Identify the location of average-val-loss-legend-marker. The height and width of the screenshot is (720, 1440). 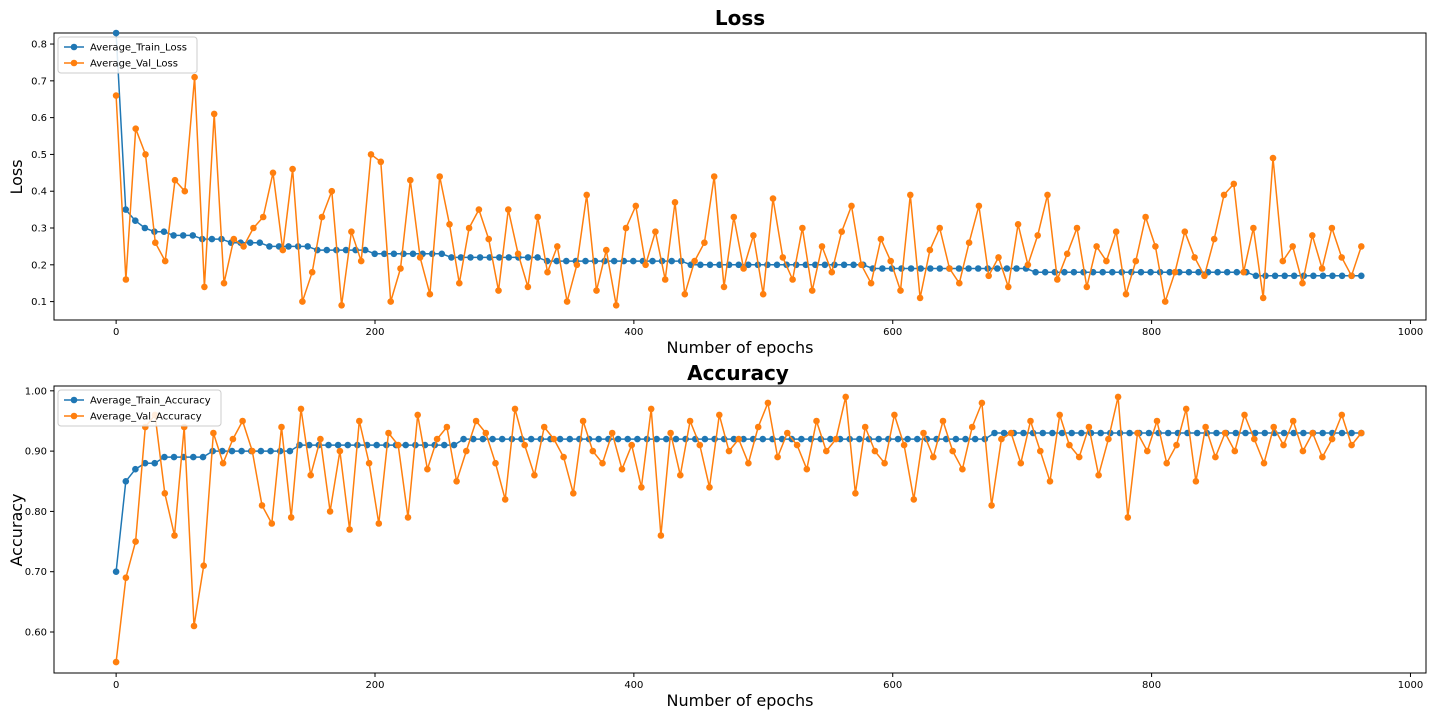
(74, 63).